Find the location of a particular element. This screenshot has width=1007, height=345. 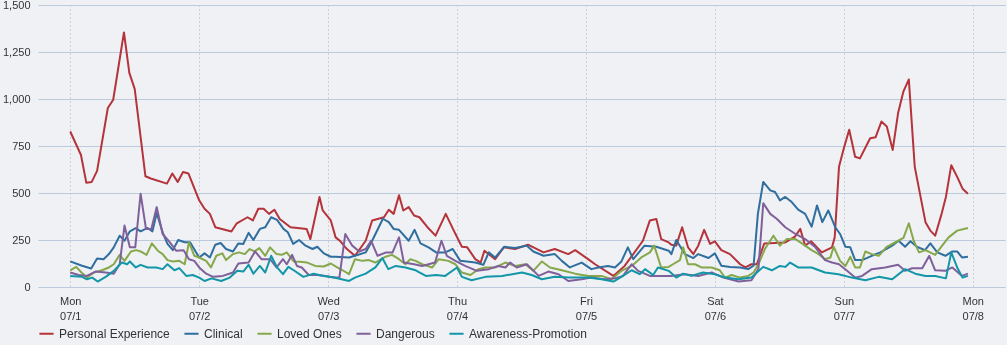

y-tick-label: 750 is located at coordinates (21, 145).